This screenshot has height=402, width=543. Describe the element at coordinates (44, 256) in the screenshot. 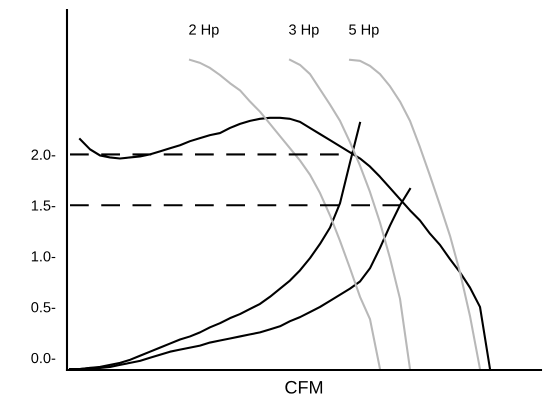

I see `y-tick-label: 1.0-` at that location.